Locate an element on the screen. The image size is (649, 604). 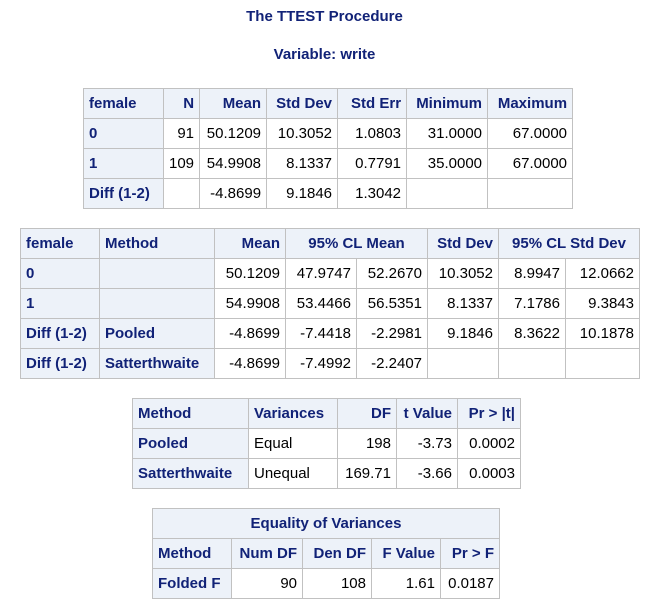
row-header: Pooled is located at coordinates (190, 443).